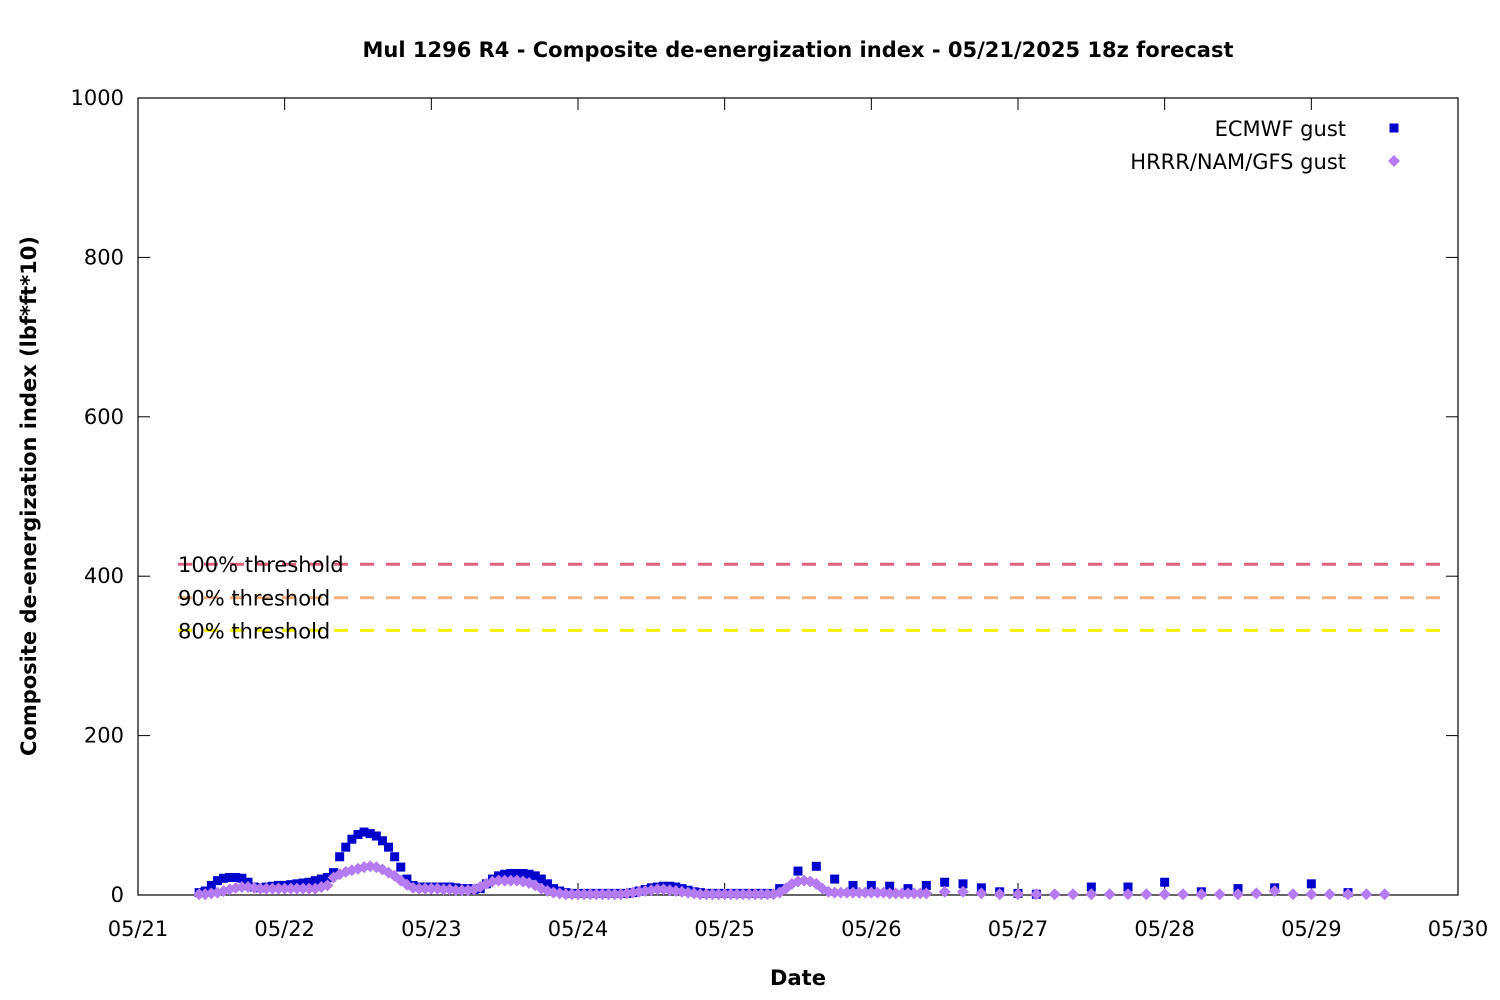 This screenshot has width=1500, height=1000. I want to click on x-tick-label: 05/26, so click(871, 929).